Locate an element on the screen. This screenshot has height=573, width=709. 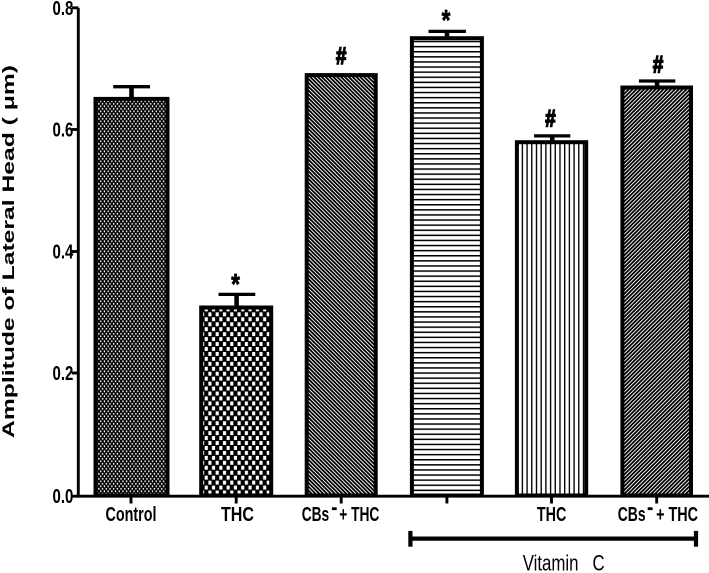
svg-text:Amplitude of Lateral Head ( μm: Amplitude of Lateral Head ( μm) is located at coordinates (9, 251).